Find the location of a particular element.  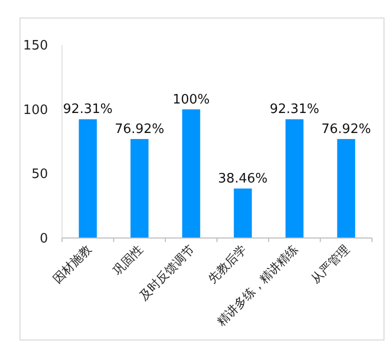

y-tick-label: 0 is located at coordinates (44, 239).